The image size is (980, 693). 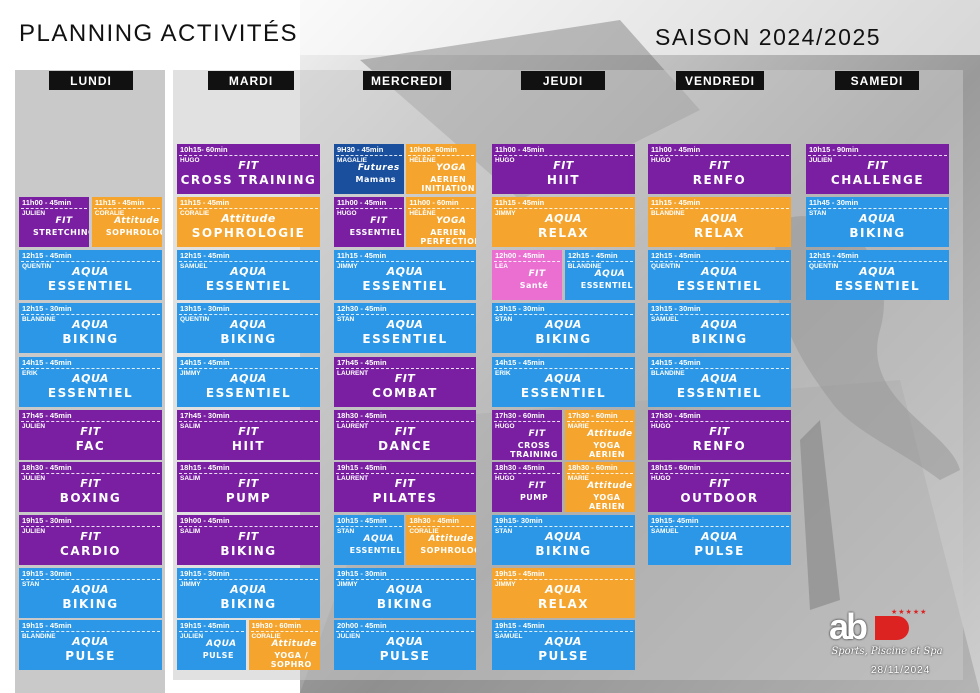 I want to click on session-card: 12h15 - 30min BLANDINE AQUA BIKING, so click(x=90, y=328).